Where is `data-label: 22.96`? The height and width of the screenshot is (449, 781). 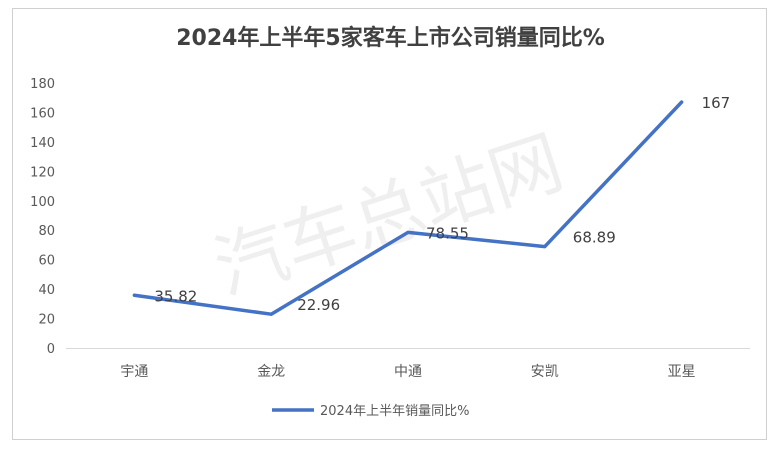
data-label: 22.96 is located at coordinates (318, 305).